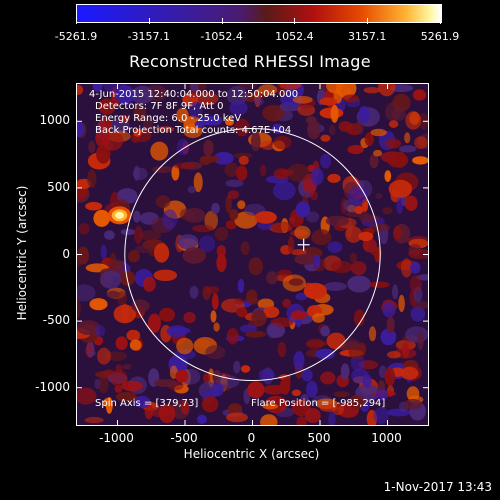 The height and width of the screenshot is (500, 500). What do you see at coordinates (159, 106) in the screenshot?
I see `annotation-detectors: Detectors: 7F 8F 9F, Att 0` at bounding box center [159, 106].